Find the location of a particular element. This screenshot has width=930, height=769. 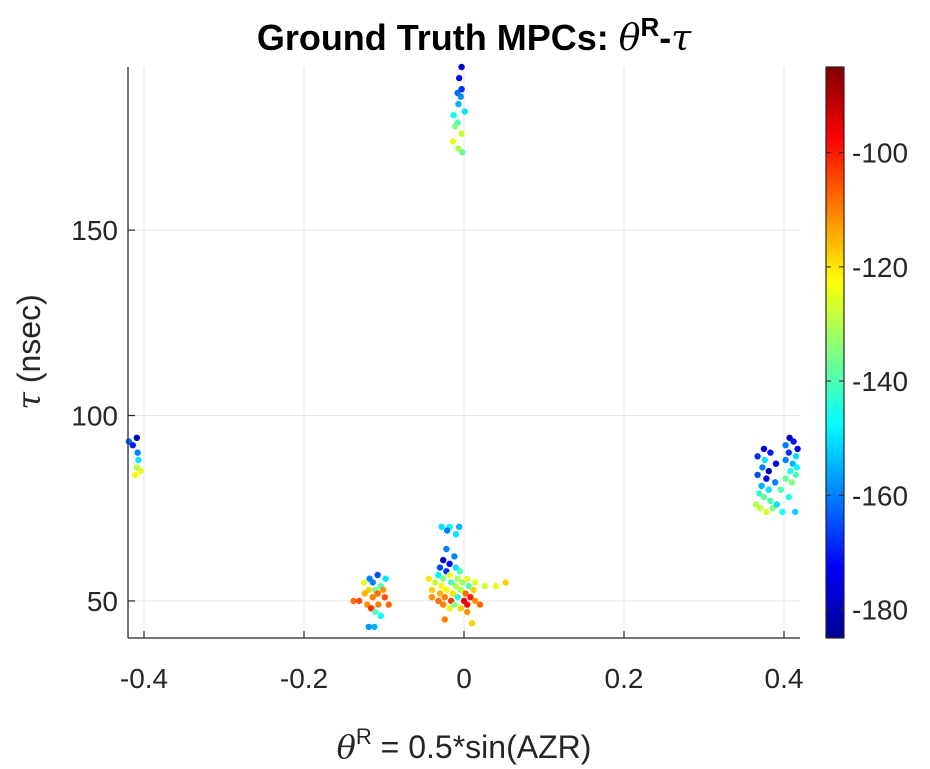

x-tick-label: -0.4 is located at coordinates (144, 678).